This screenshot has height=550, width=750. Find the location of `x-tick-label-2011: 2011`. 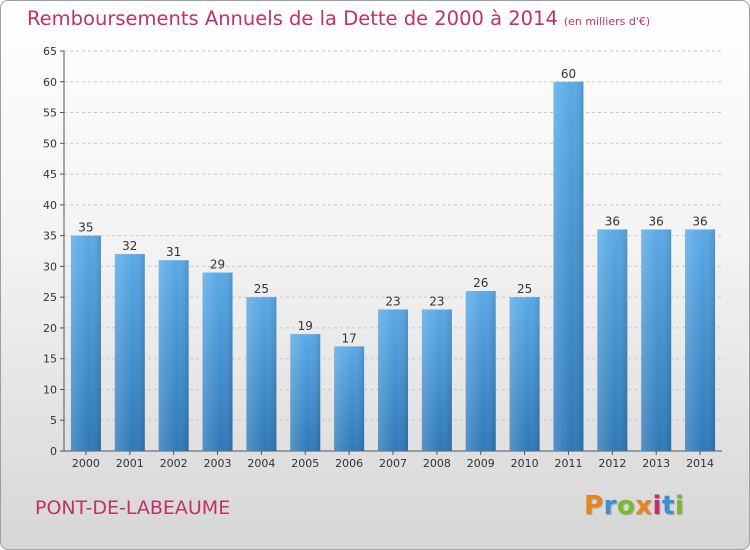

x-tick-label-2011: 2011 is located at coordinates (568, 463).